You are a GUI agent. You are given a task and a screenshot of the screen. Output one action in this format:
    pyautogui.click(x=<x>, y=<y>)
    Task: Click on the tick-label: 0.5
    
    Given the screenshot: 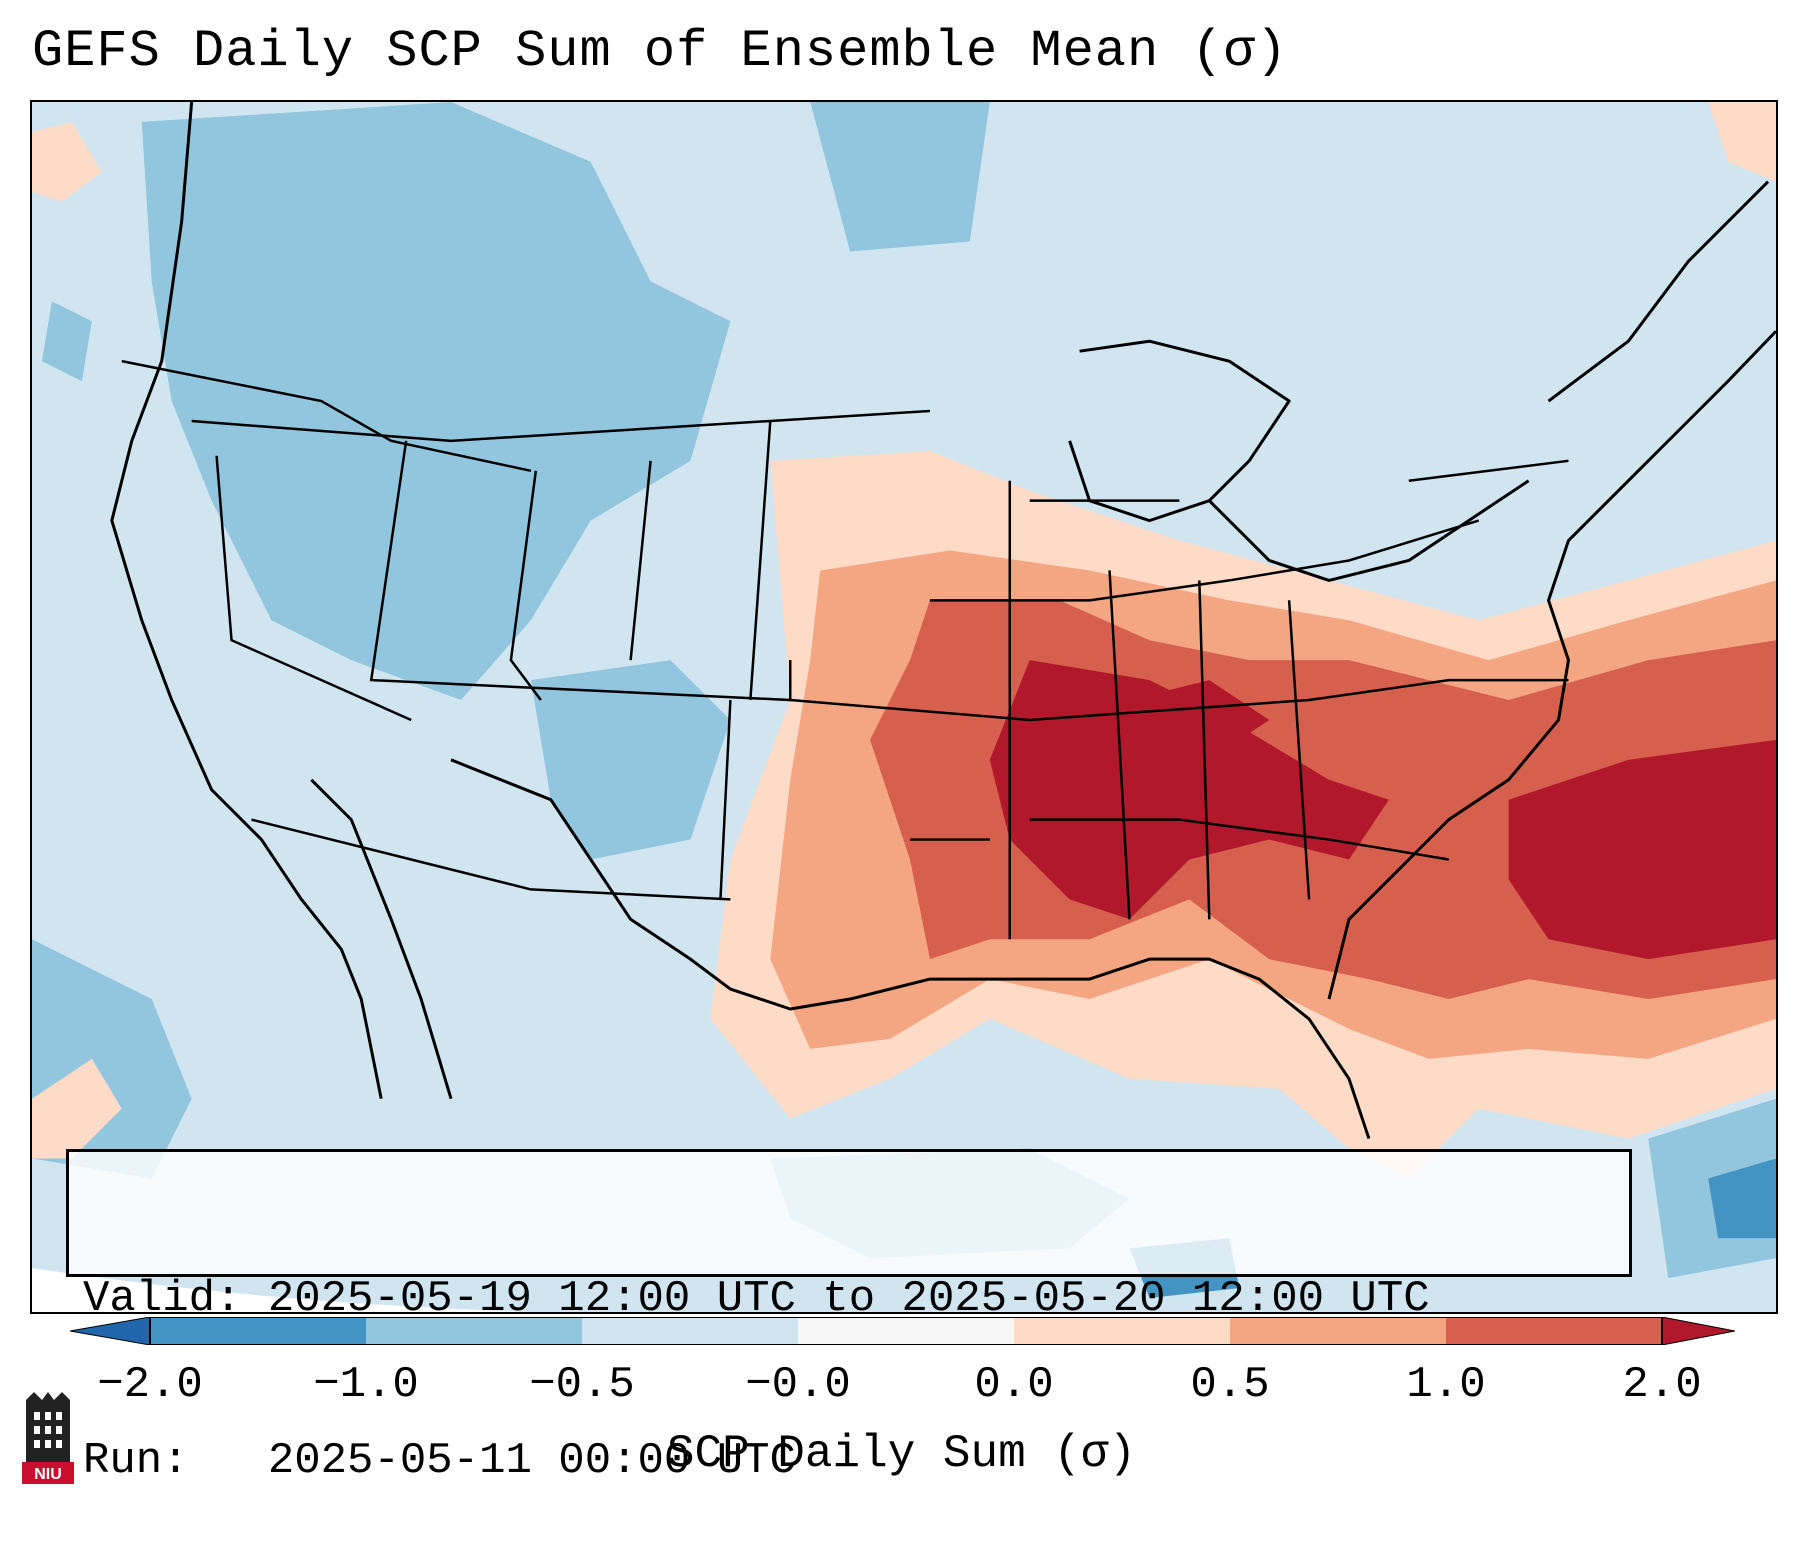 What is the action you would take?
    pyautogui.click(x=1230, y=1385)
    